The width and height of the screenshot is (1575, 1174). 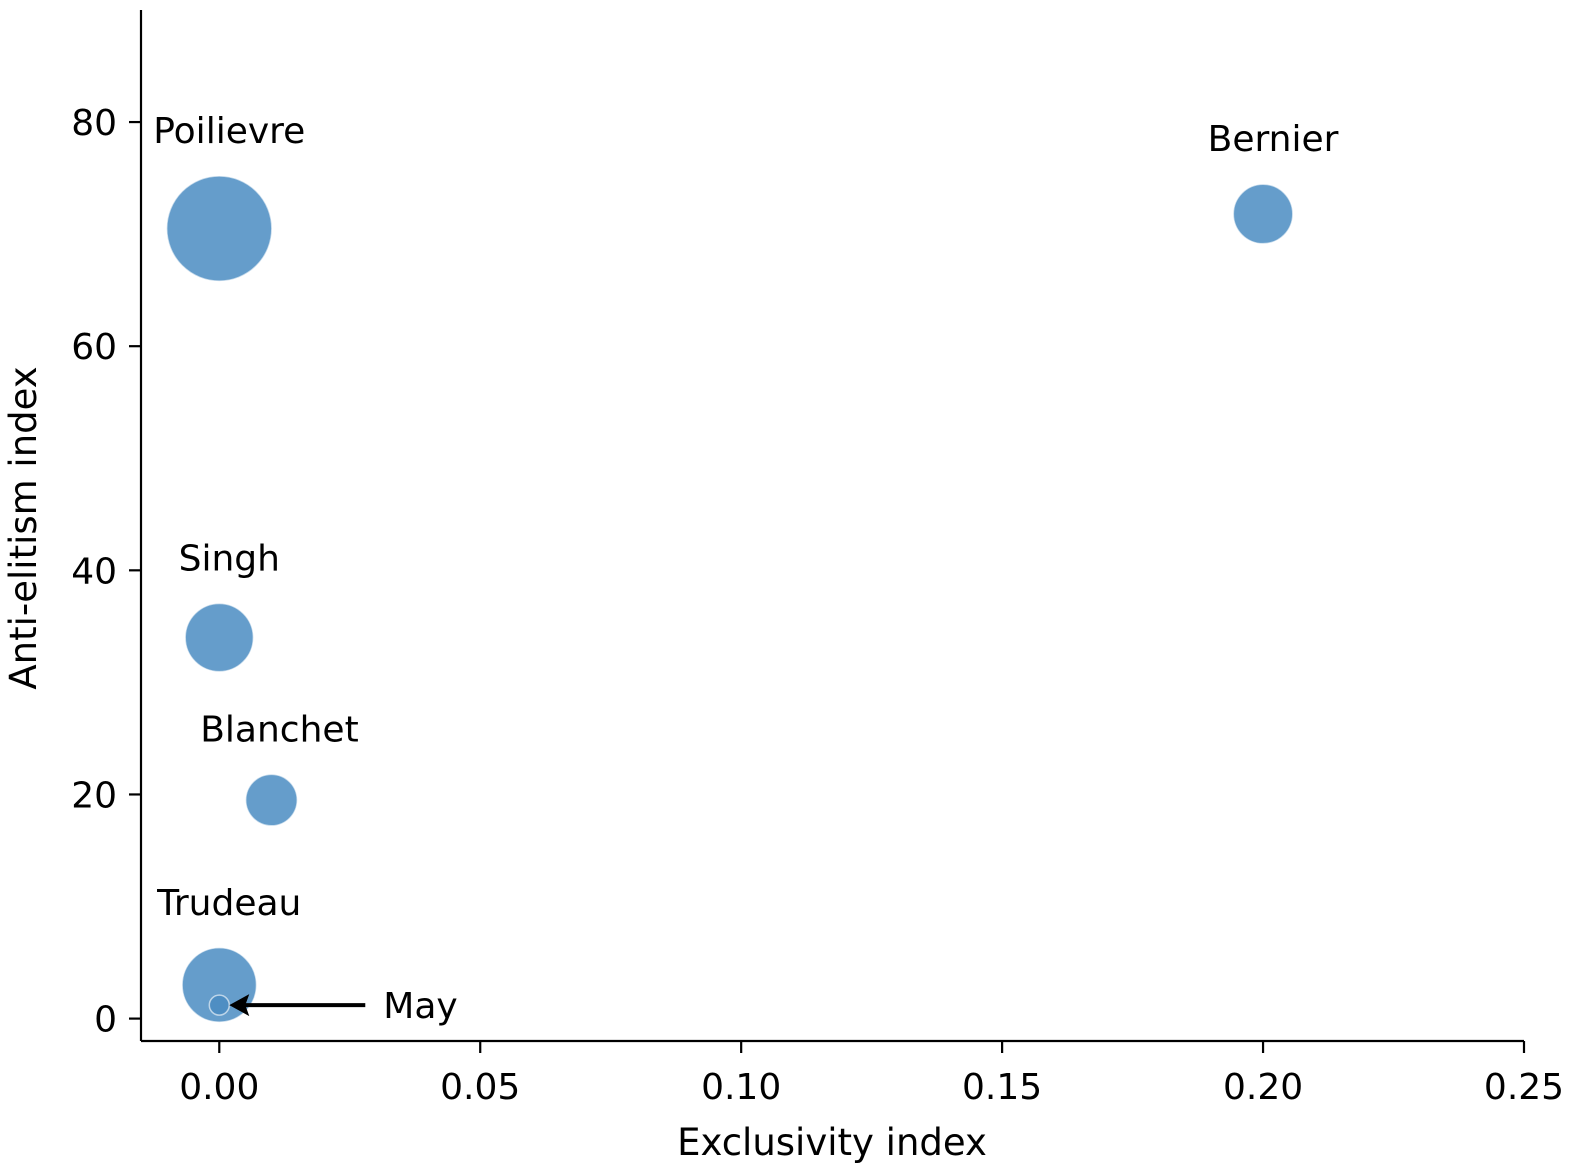 What do you see at coordinates (832, 1142) in the screenshot?
I see `x-axis-title: Exclusivity index` at bounding box center [832, 1142].